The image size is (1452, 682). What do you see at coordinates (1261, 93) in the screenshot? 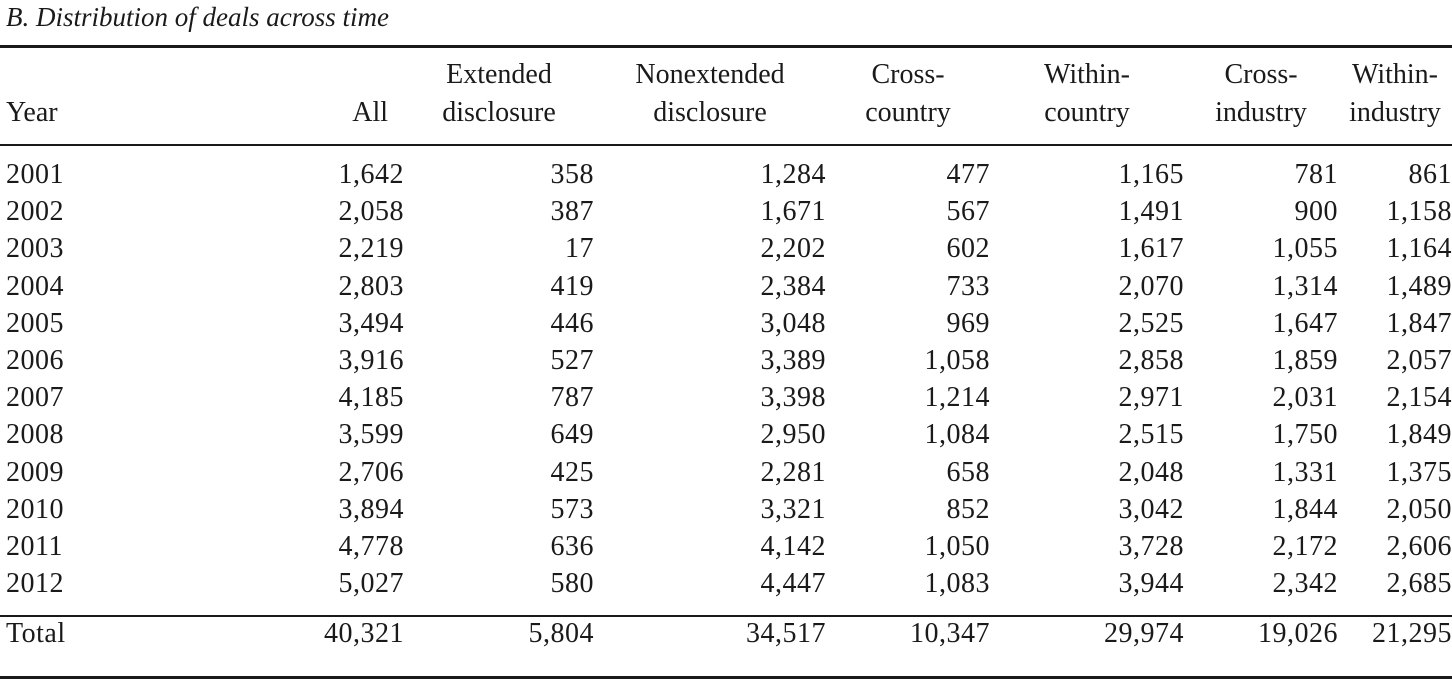
I see `column-header-cross-industry: Cross-industry` at bounding box center [1261, 93].